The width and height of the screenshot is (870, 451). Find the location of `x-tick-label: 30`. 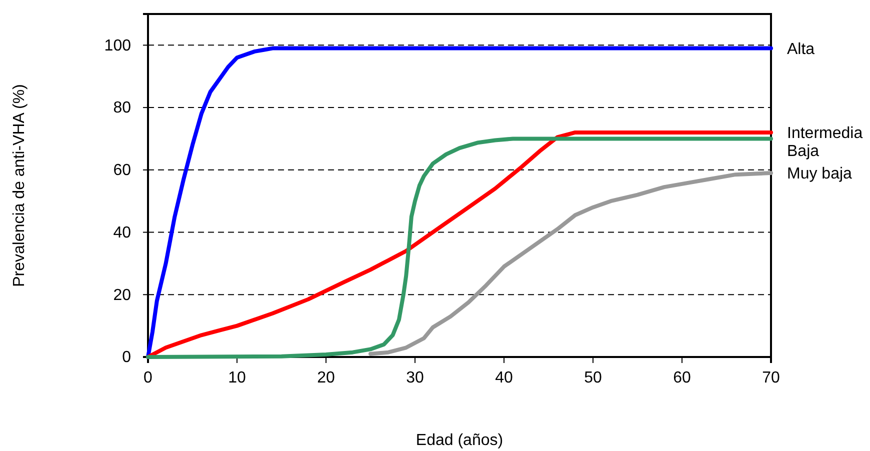

x-tick-label: 30 is located at coordinates (415, 377).